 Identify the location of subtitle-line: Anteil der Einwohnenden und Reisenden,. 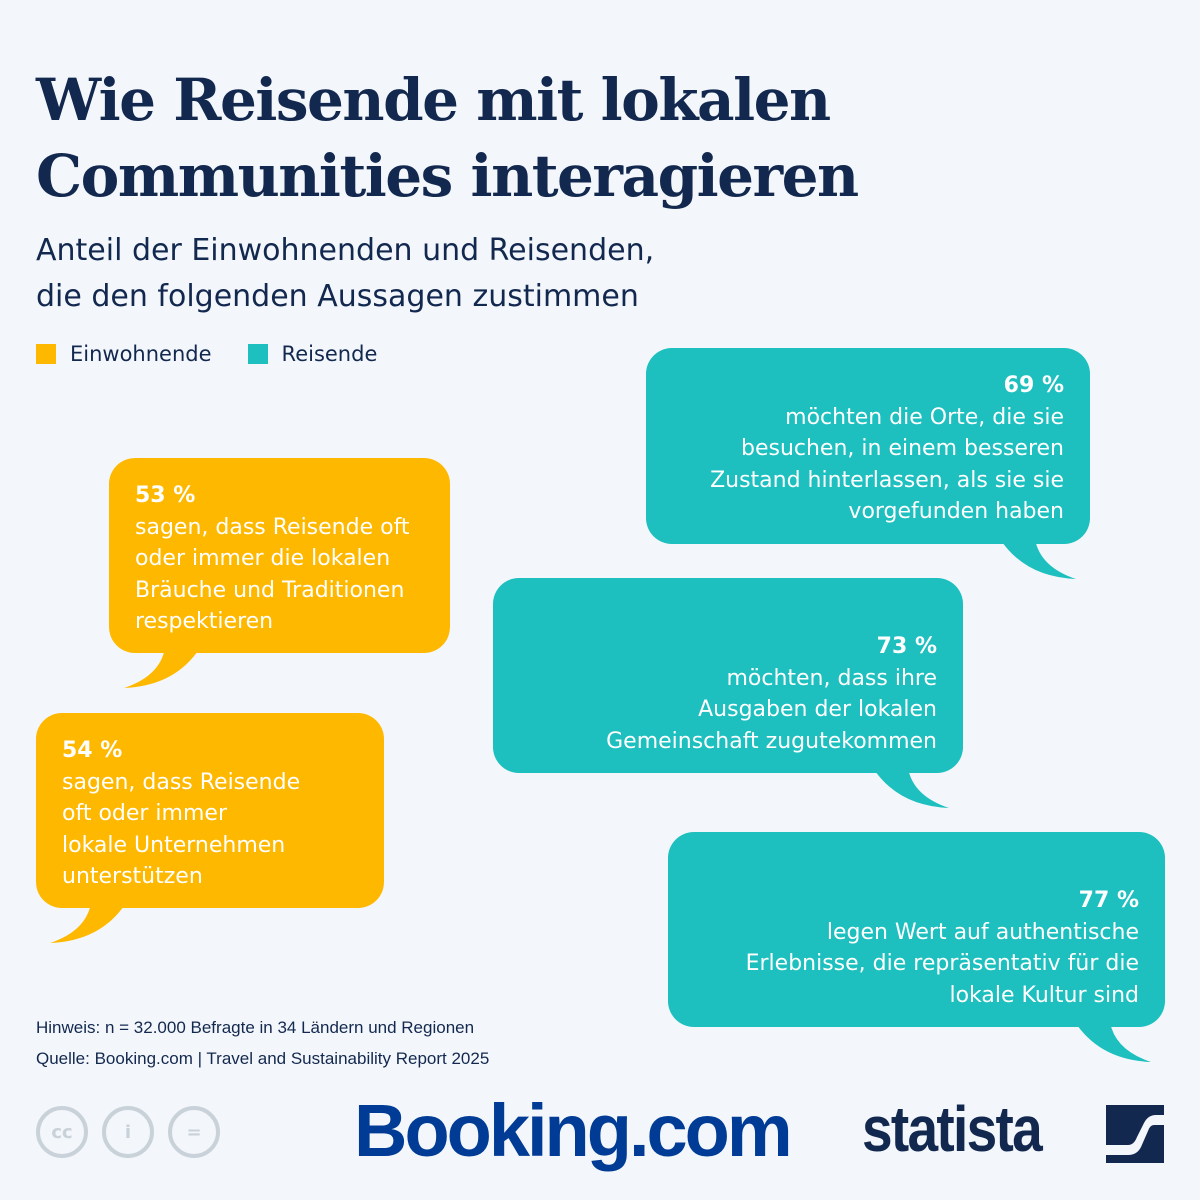
(345, 250).